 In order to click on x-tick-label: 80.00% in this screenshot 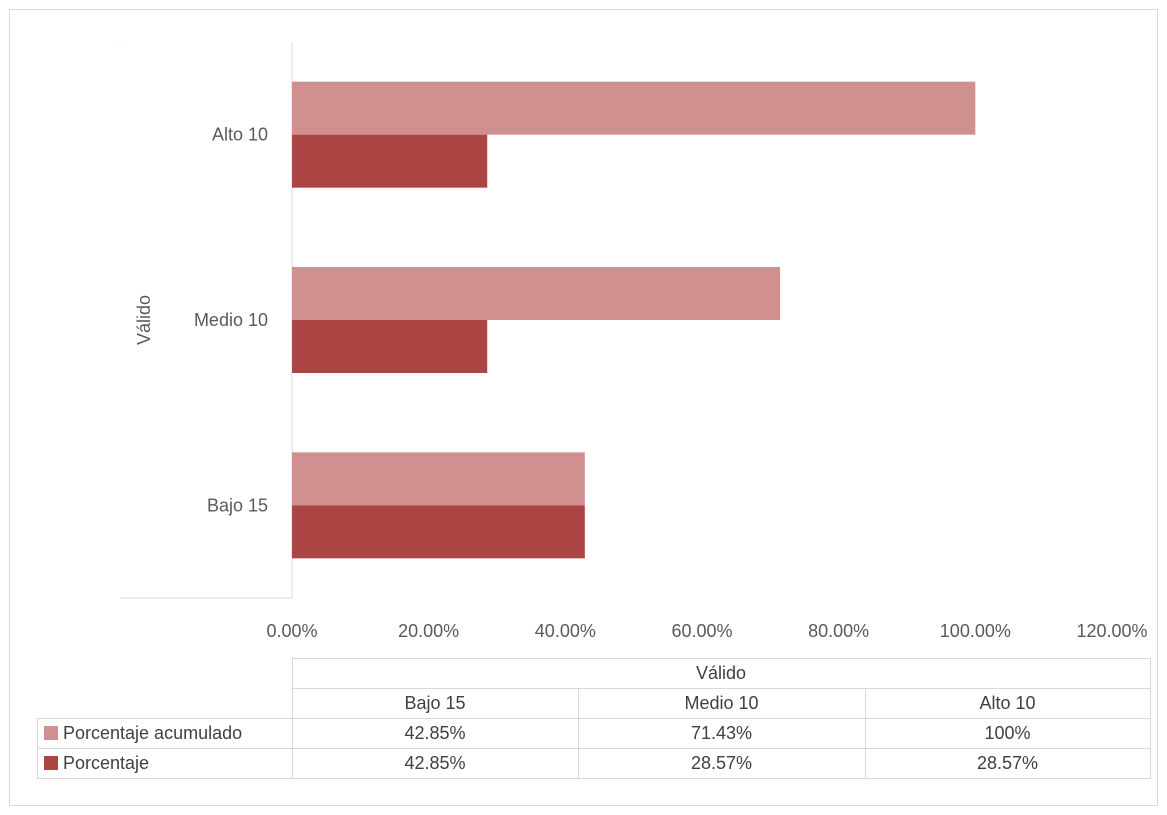, I will do `click(838, 631)`.